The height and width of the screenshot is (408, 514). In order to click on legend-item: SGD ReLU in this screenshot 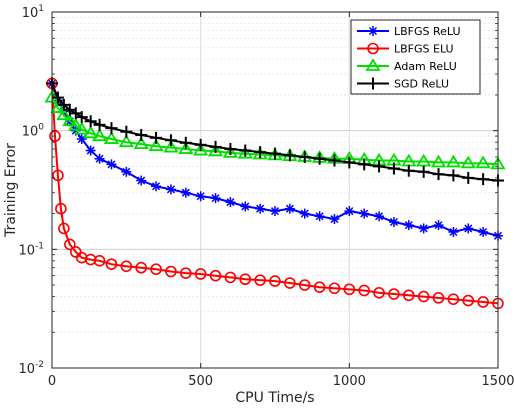, I will do `click(403, 84)`.